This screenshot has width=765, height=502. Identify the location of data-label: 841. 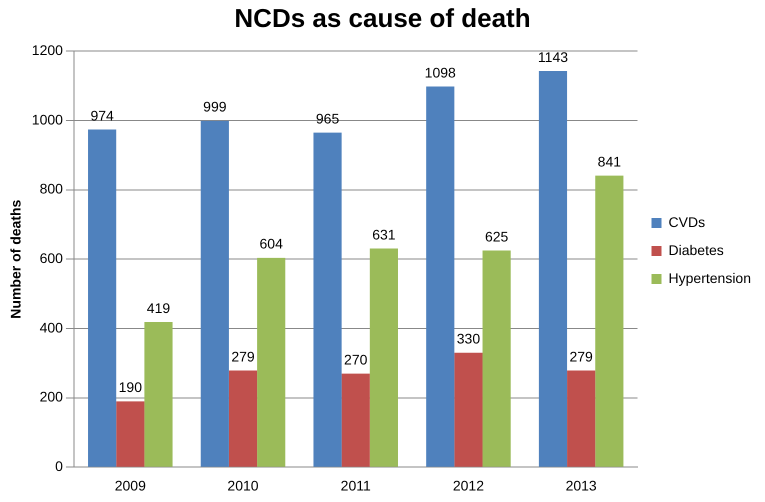
(610, 162).